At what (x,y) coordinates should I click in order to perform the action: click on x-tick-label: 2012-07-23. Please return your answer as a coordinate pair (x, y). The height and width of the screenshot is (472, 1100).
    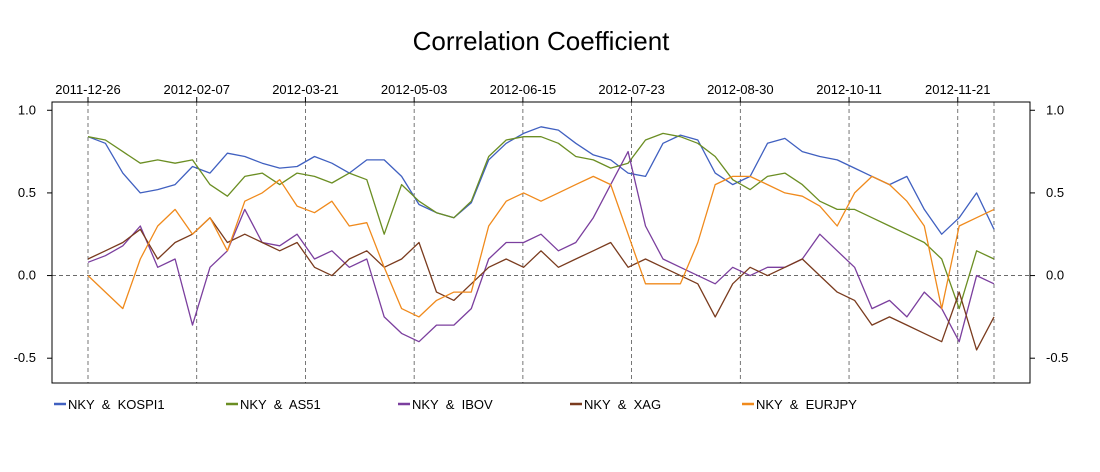
    Looking at the image, I should click on (631, 89).